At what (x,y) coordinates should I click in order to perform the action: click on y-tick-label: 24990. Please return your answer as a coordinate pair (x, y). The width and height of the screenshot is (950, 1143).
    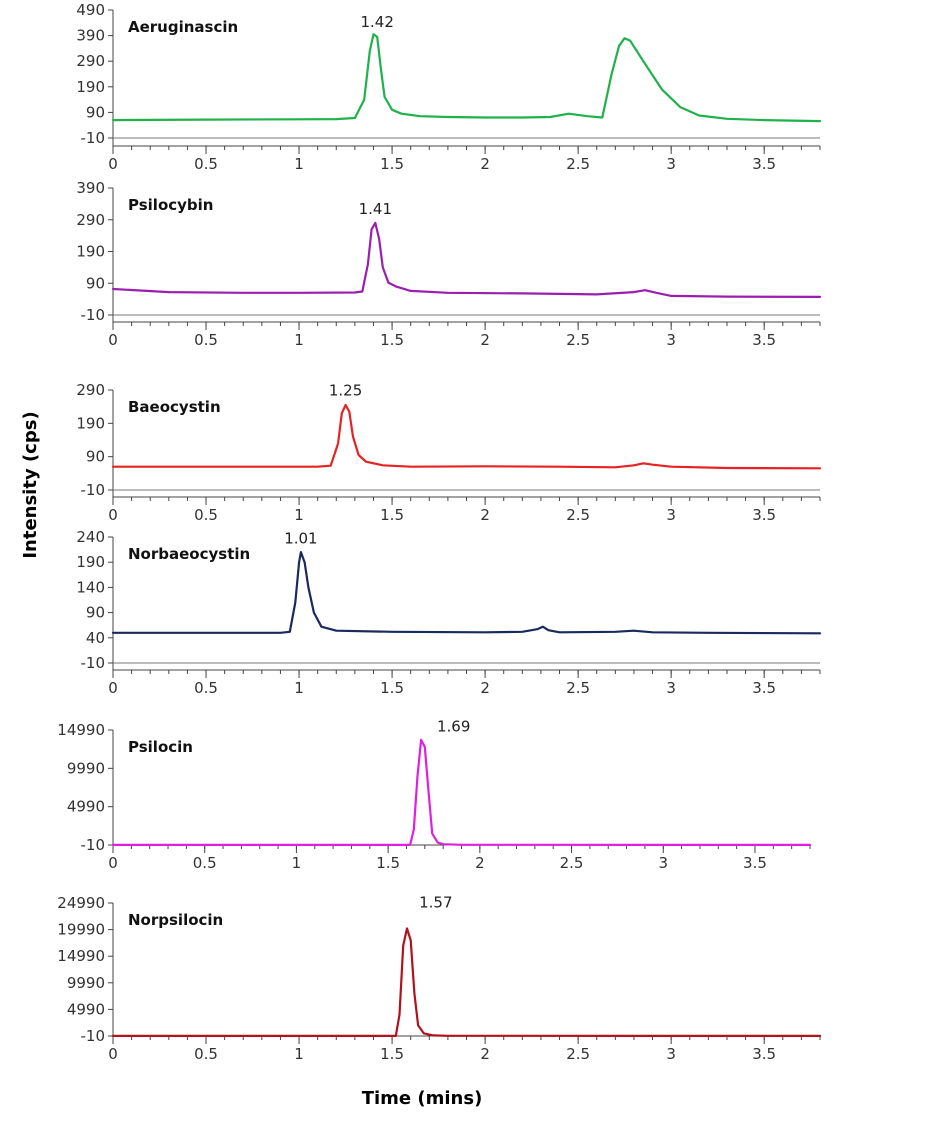
    Looking at the image, I should click on (81, 903).